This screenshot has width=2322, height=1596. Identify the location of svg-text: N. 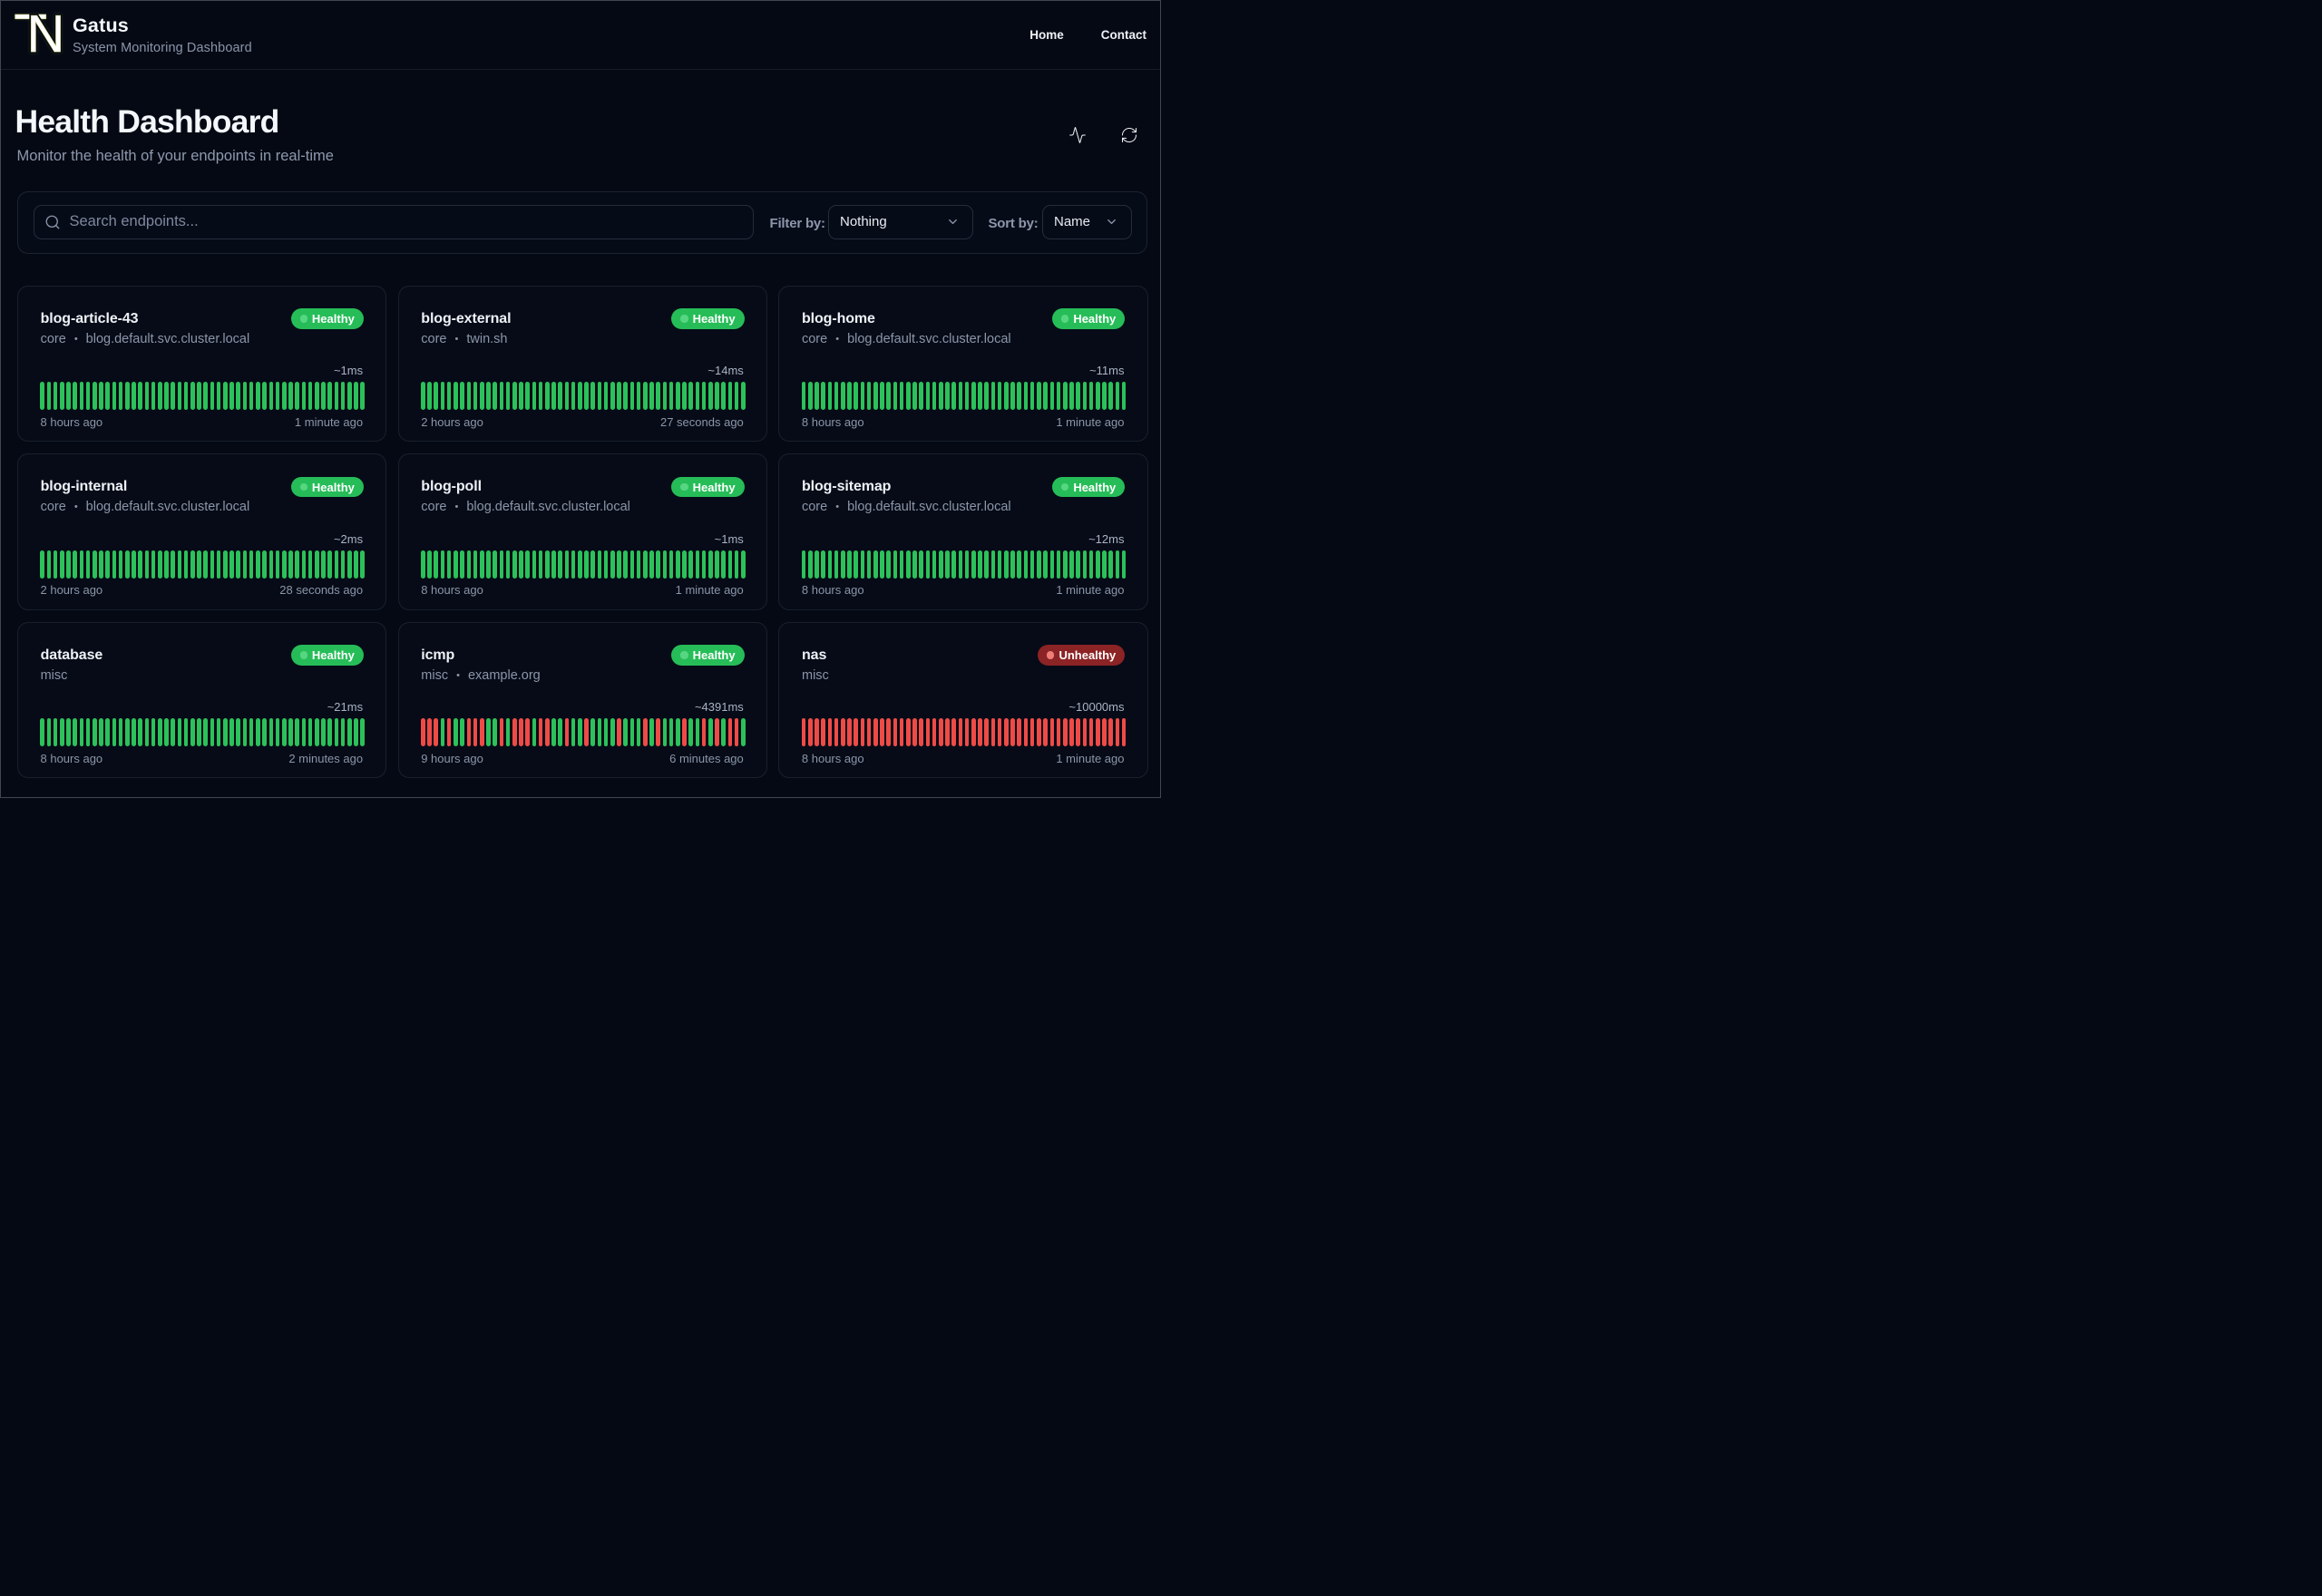
(44, 34).